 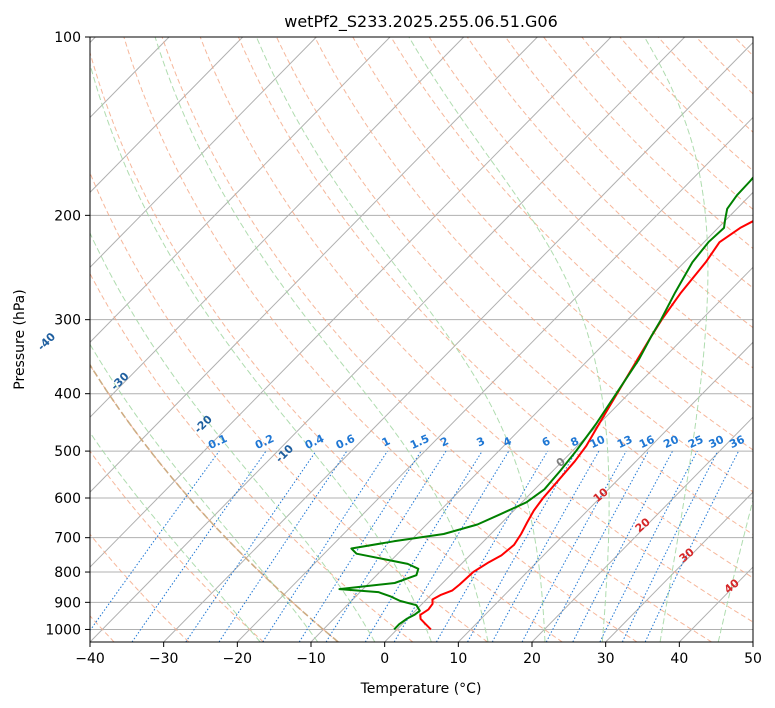 I want to click on mixing-ratio-label: 16, so click(x=647, y=442).